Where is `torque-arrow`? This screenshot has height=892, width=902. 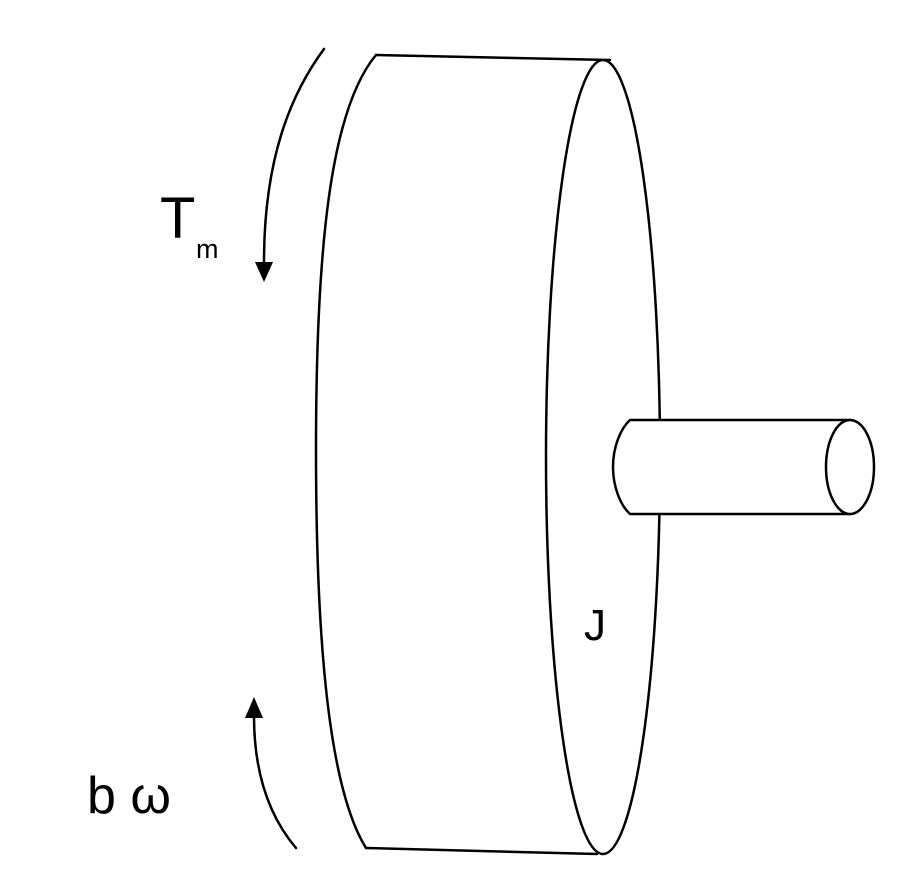 torque-arrow is located at coordinates (290, 164).